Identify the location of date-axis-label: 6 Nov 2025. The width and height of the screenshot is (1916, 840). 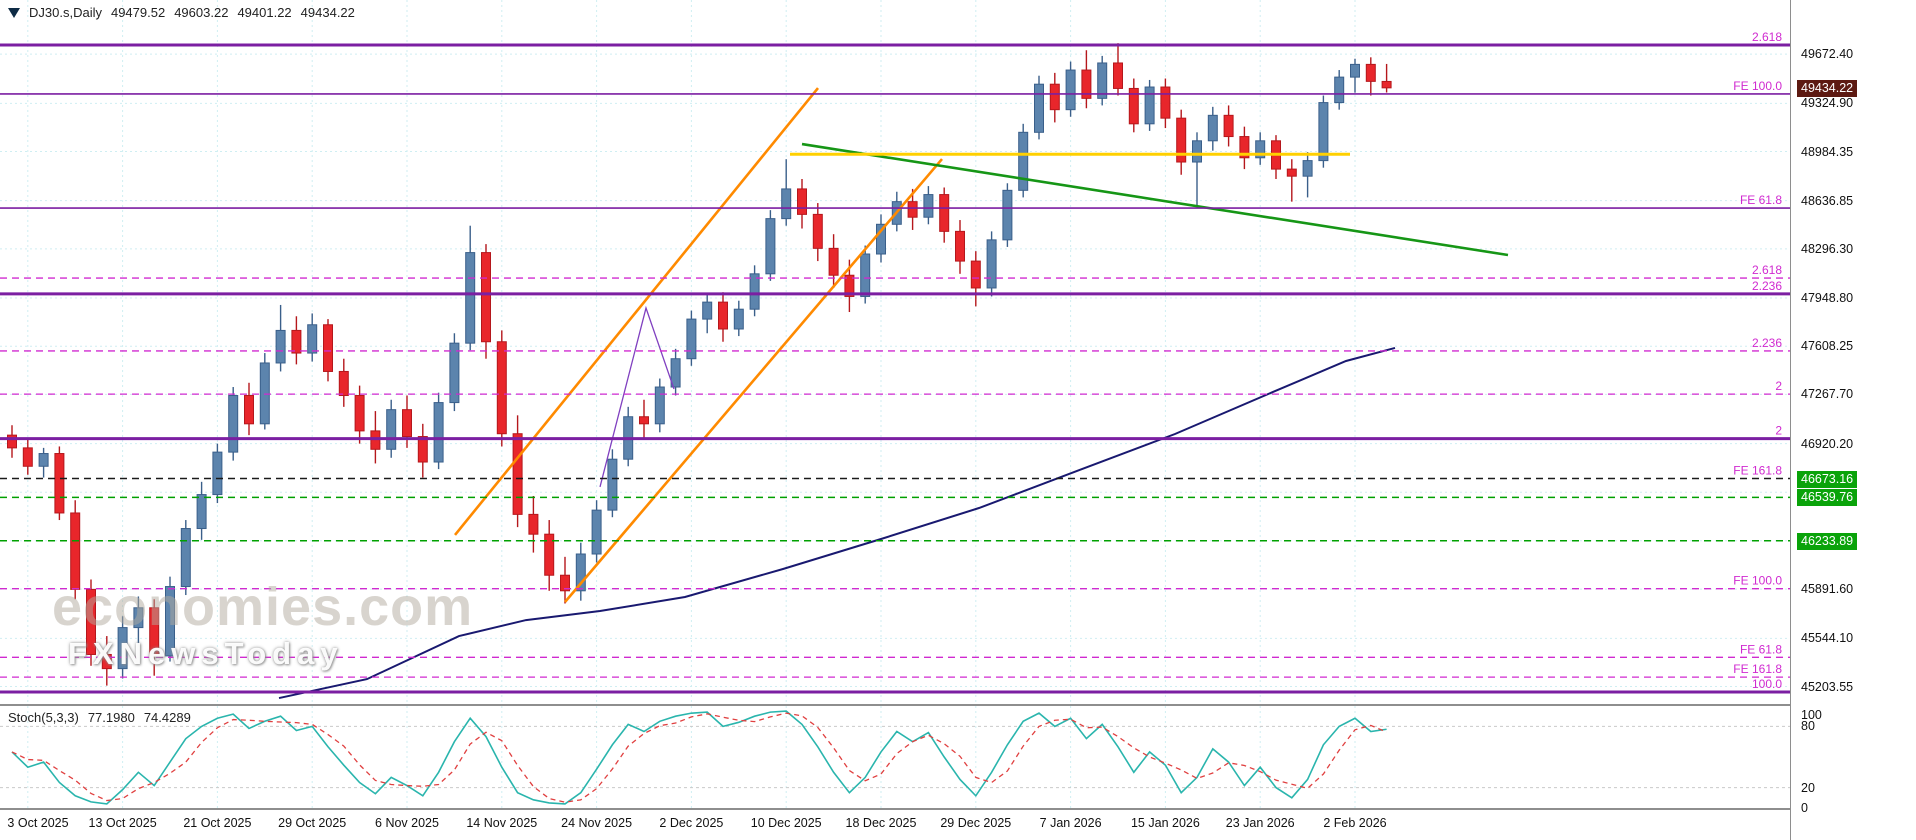
(407, 823).